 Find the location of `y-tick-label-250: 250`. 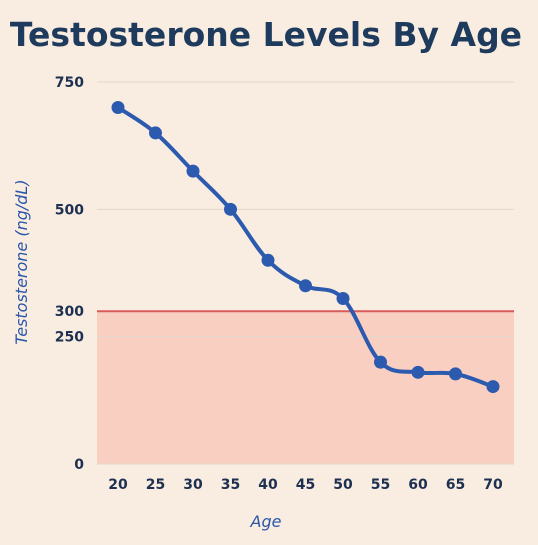

y-tick-label-250: 250 is located at coordinates (69, 338).